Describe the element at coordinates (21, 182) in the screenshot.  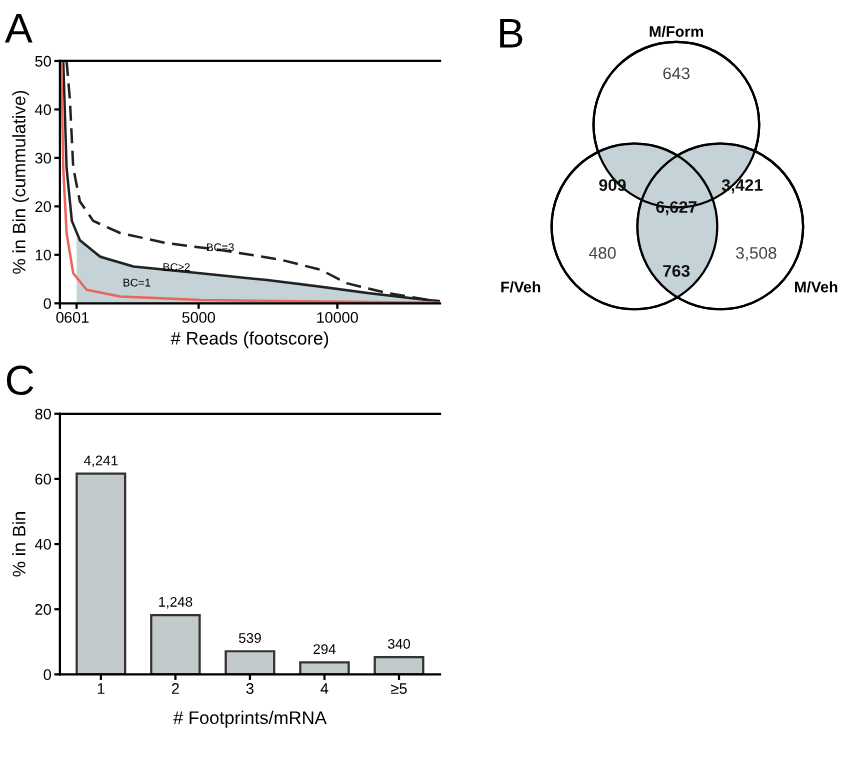
I see `y-axis-title: % in Bin (cummulative)` at that location.